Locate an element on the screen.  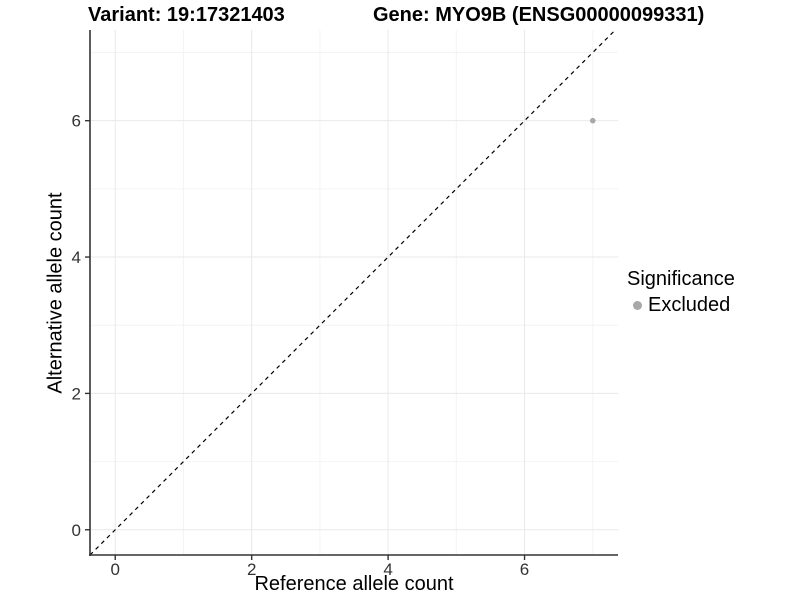
x-axis-title: Reference allele count is located at coordinates (354, 584).